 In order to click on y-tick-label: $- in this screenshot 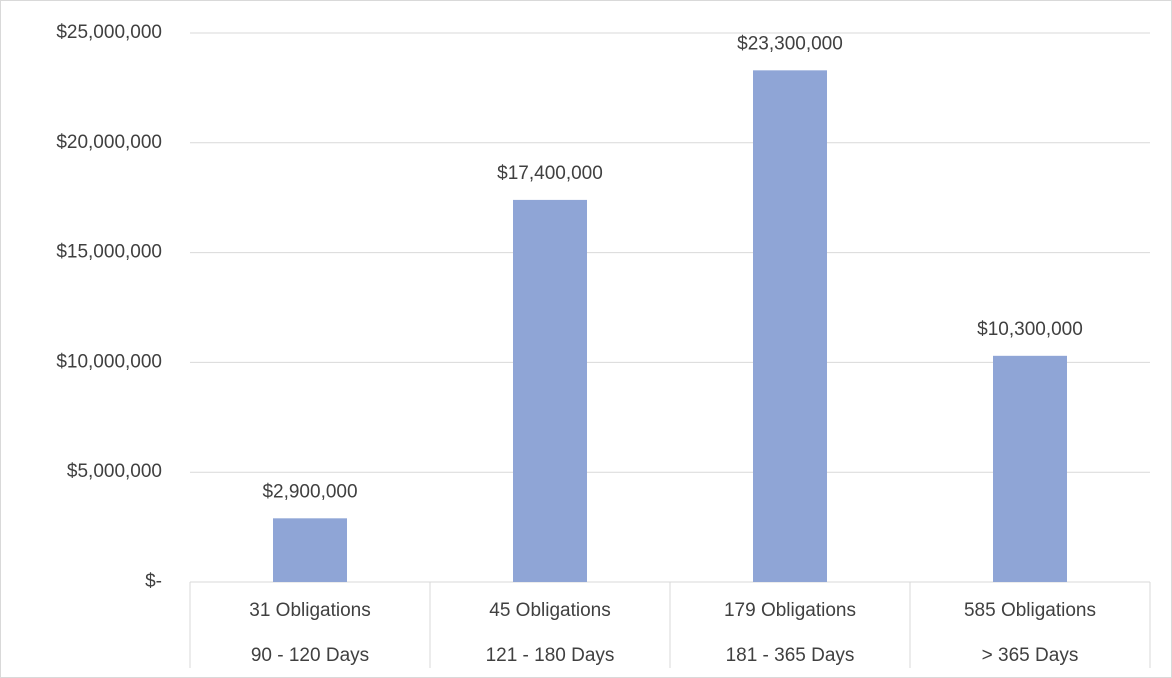, I will do `click(153, 581)`.